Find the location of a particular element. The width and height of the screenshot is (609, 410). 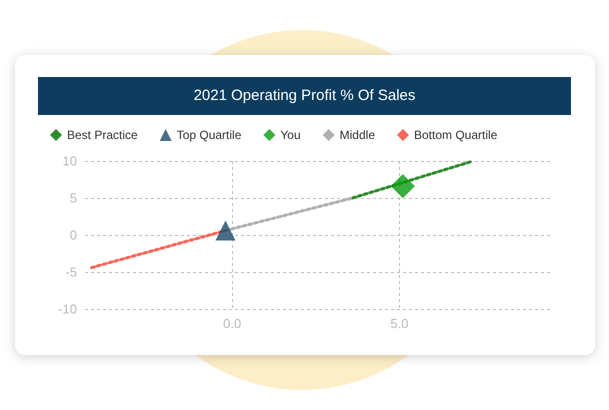

y-tick-label: -10 is located at coordinates (67, 309).